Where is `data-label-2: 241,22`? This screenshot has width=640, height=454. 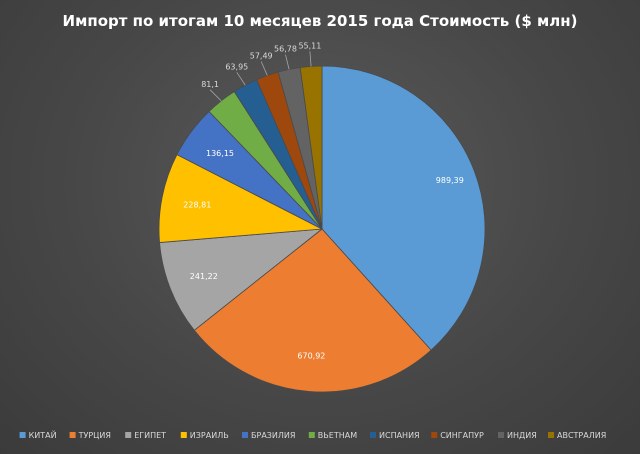 data-label-2: 241,22 is located at coordinates (204, 276).